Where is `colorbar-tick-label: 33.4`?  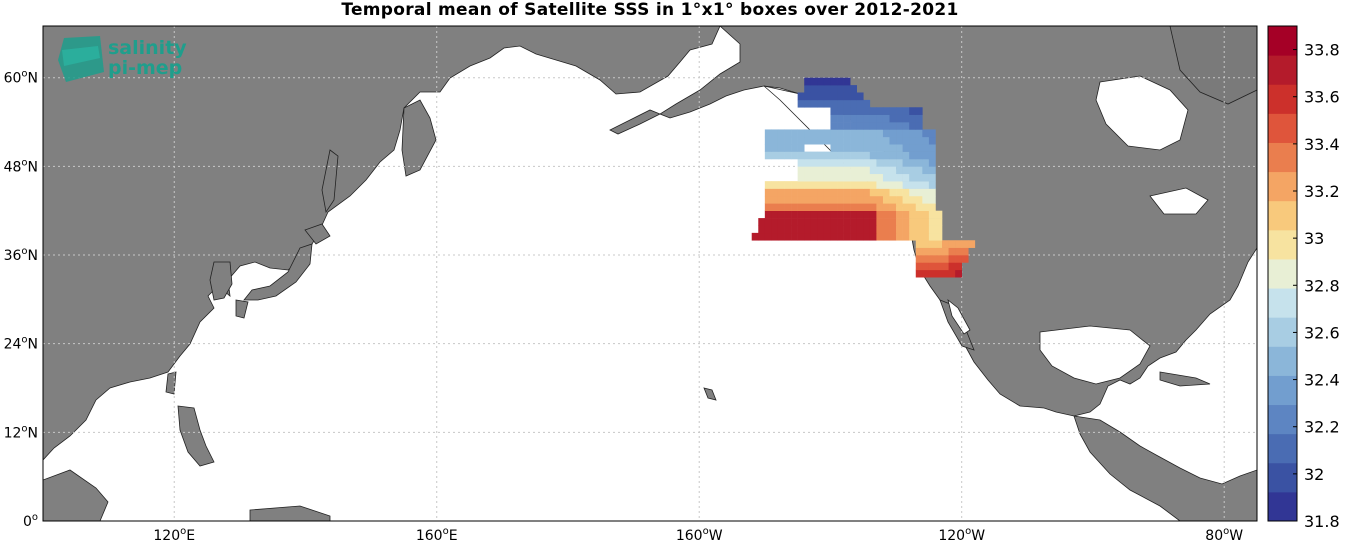
colorbar-tick-label: 33.4 is located at coordinates (1322, 144).